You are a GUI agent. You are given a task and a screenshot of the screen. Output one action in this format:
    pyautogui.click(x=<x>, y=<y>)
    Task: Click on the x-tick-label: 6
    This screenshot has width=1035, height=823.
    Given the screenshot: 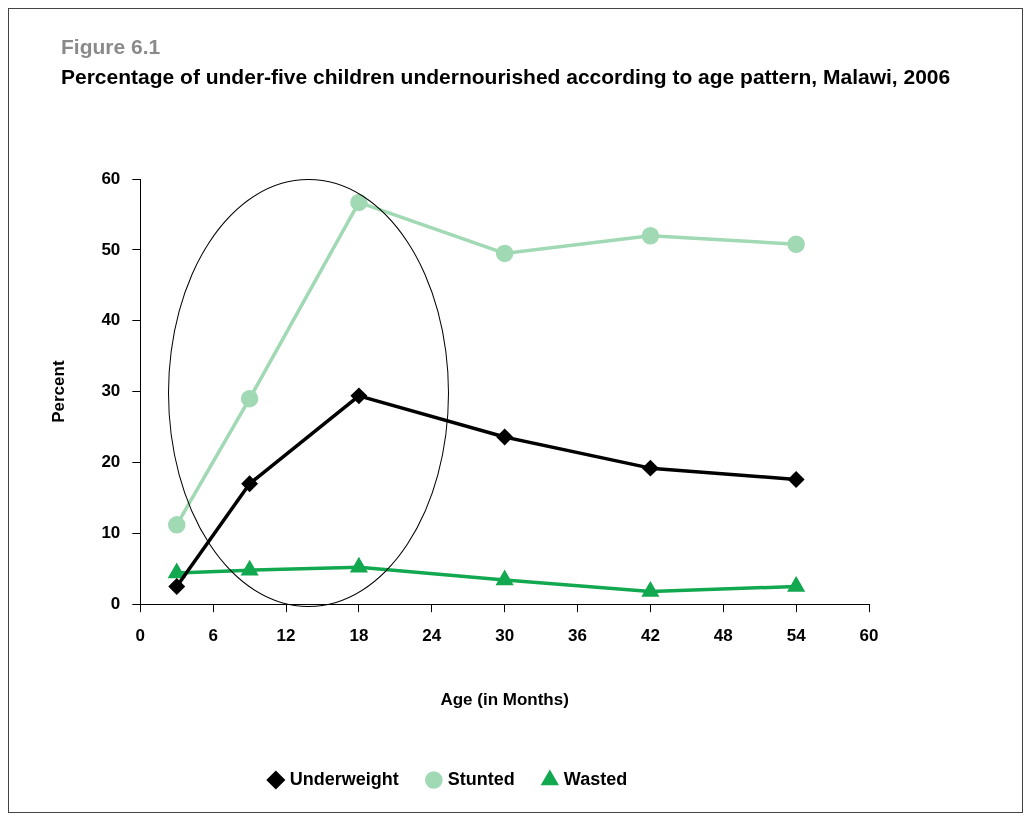 What is the action you would take?
    pyautogui.click(x=213, y=636)
    